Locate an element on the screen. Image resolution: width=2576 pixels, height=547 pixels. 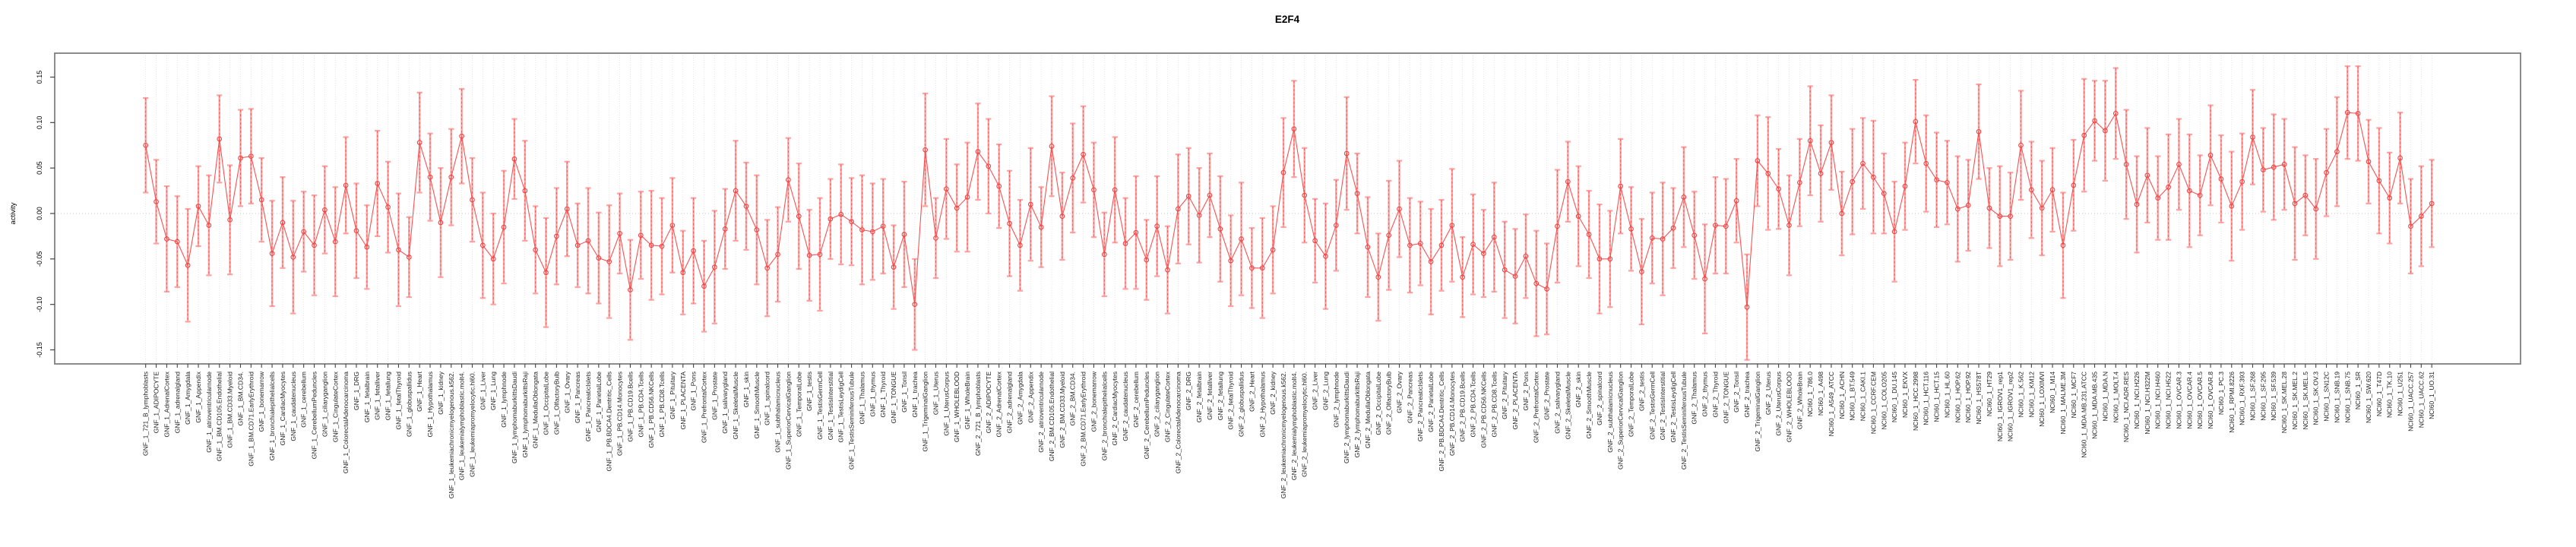
x-category-label: GNF_1_CerebellumPeduncles is located at coordinates (314, 415).